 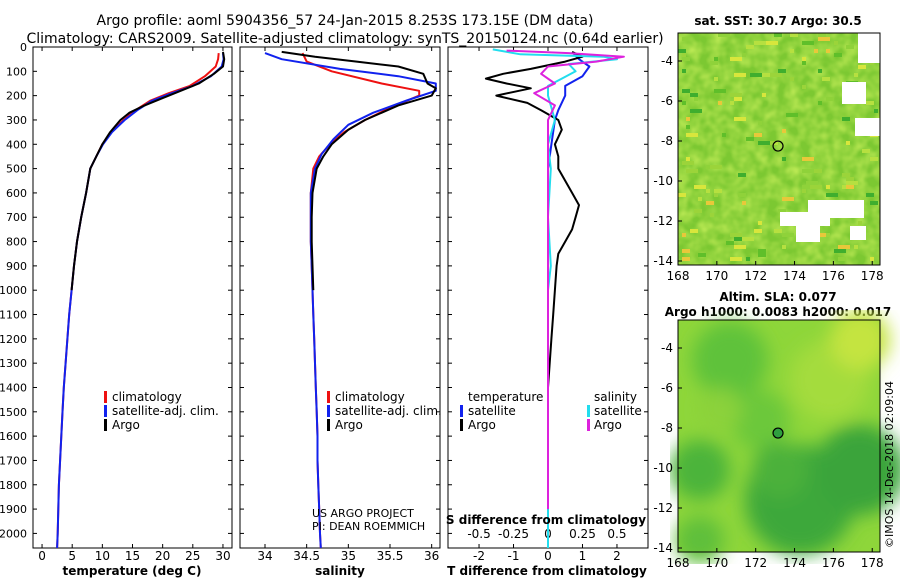 I want to click on depth-tick-label: 1900, so click(x=13, y=509).